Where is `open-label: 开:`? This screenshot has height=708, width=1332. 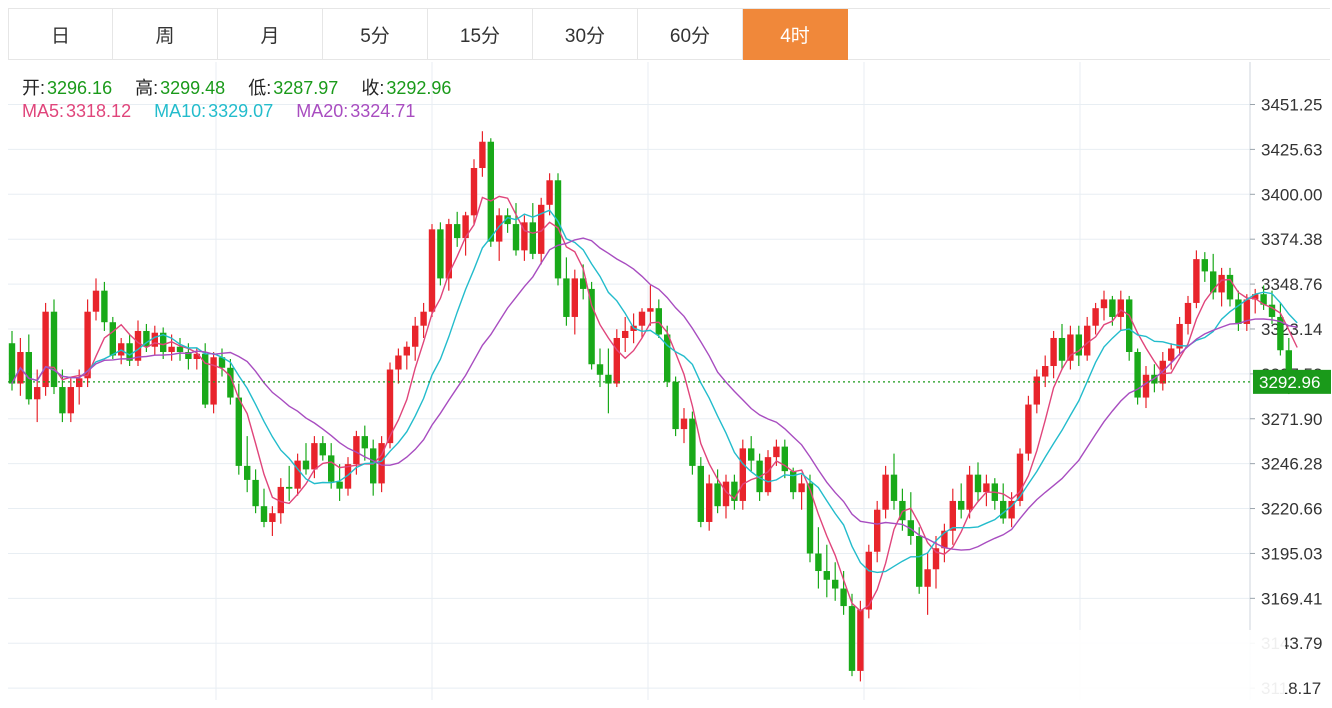 open-label: 开: is located at coordinates (34, 88).